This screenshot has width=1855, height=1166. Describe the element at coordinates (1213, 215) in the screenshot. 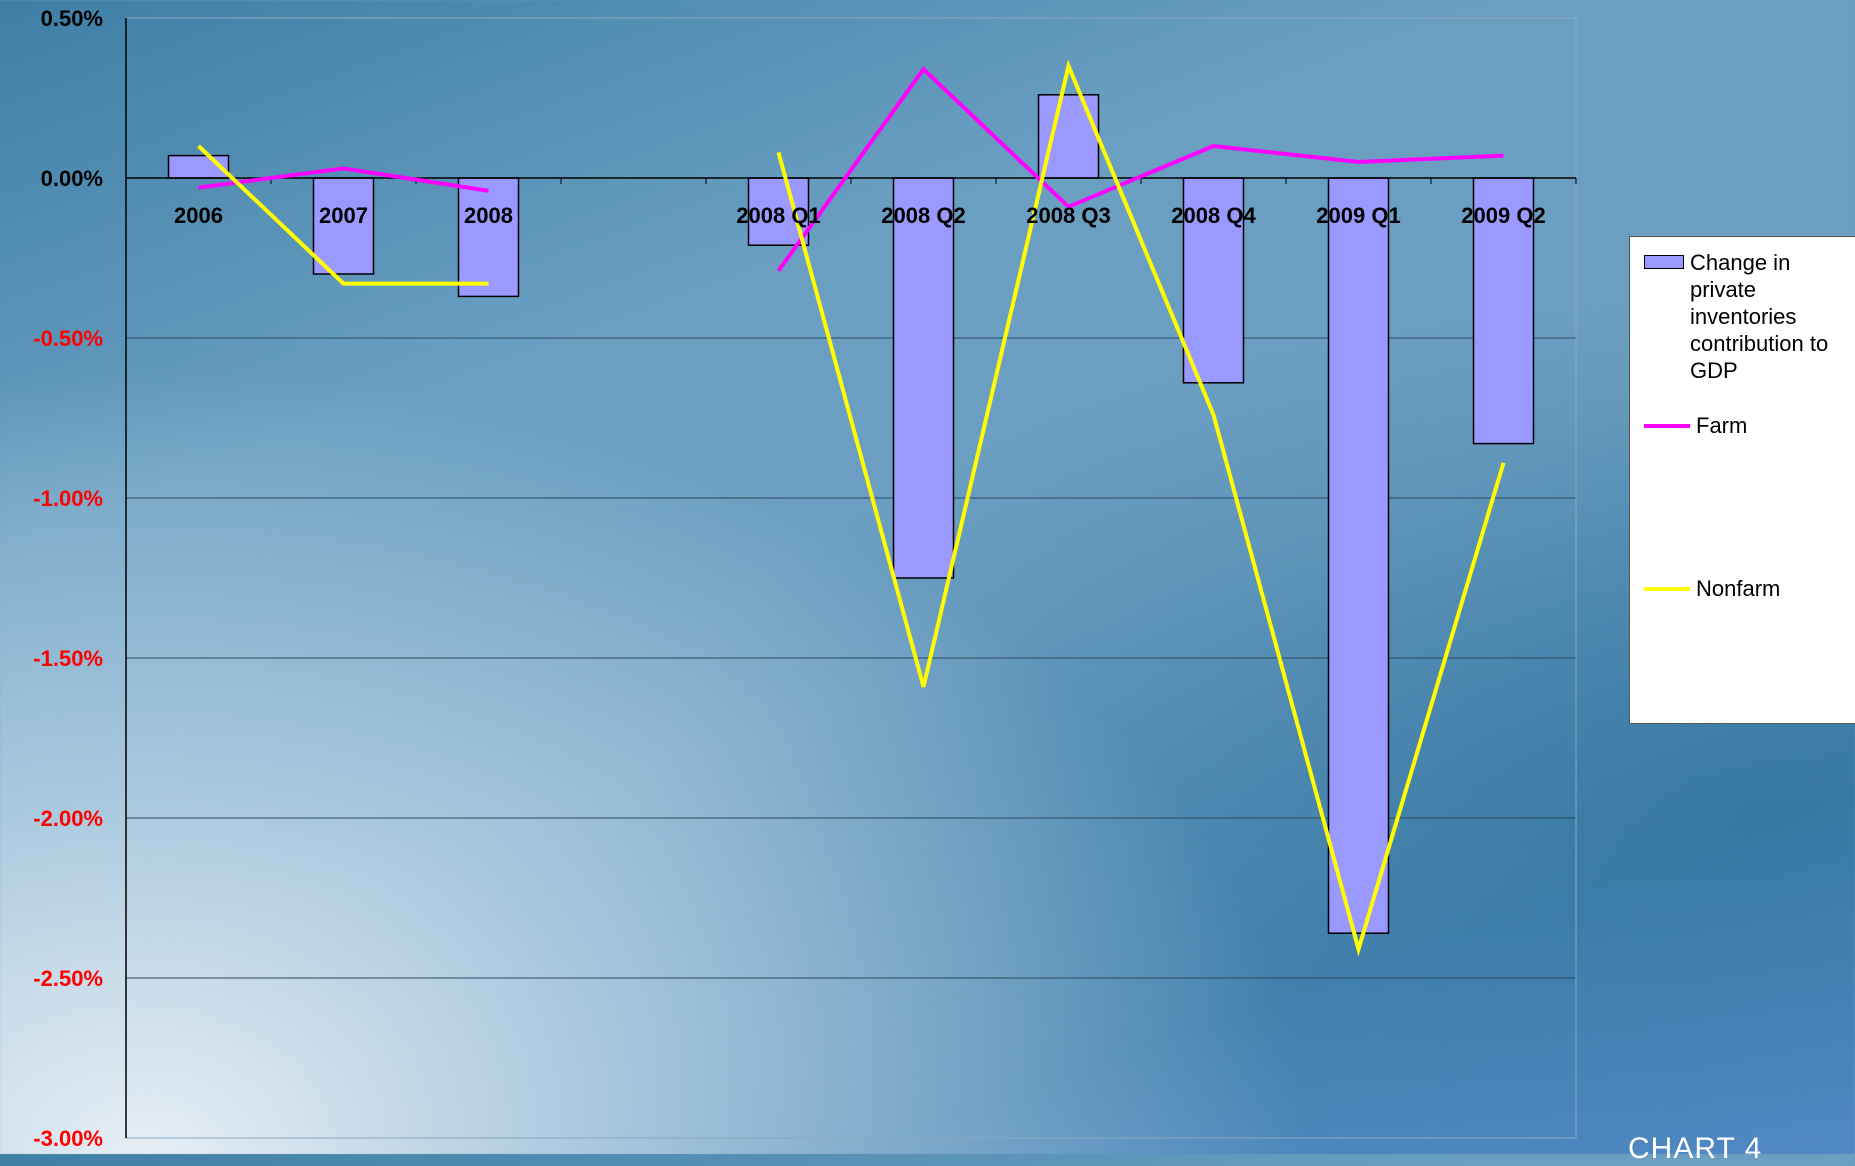

I see `x-tick-label: 2008 Q4` at that location.